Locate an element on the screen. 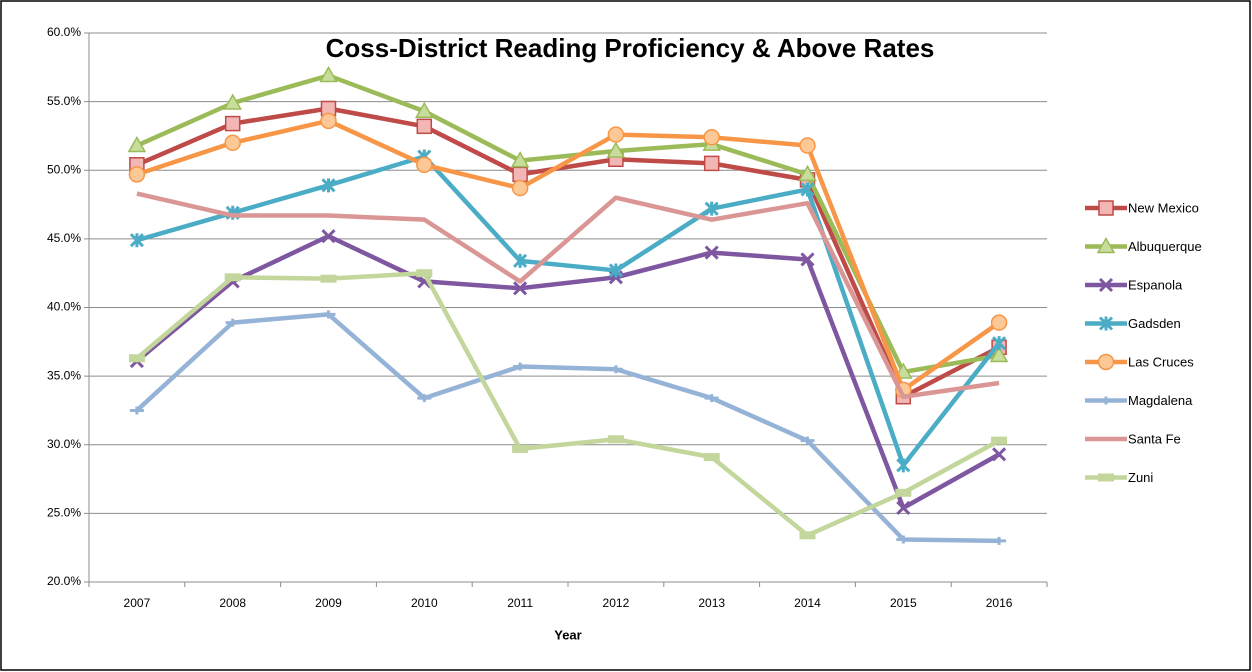  legend-label: Gadsden is located at coordinates (1154, 323).